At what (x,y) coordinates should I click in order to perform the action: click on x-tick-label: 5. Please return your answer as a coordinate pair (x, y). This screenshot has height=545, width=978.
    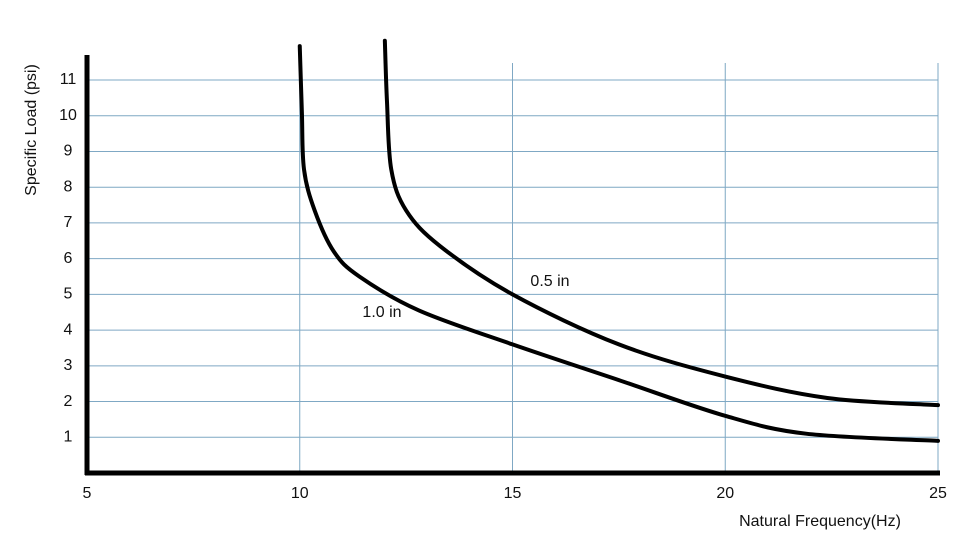
    Looking at the image, I should click on (87, 493).